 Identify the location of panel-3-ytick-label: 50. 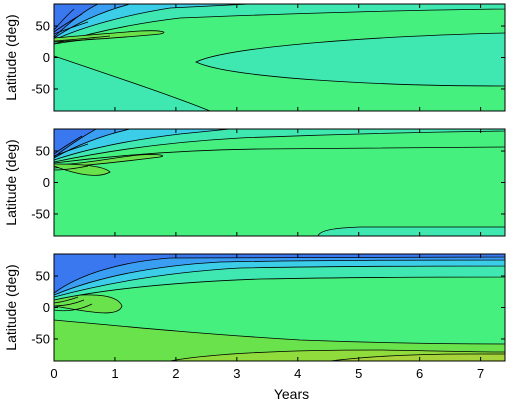
(43, 276).